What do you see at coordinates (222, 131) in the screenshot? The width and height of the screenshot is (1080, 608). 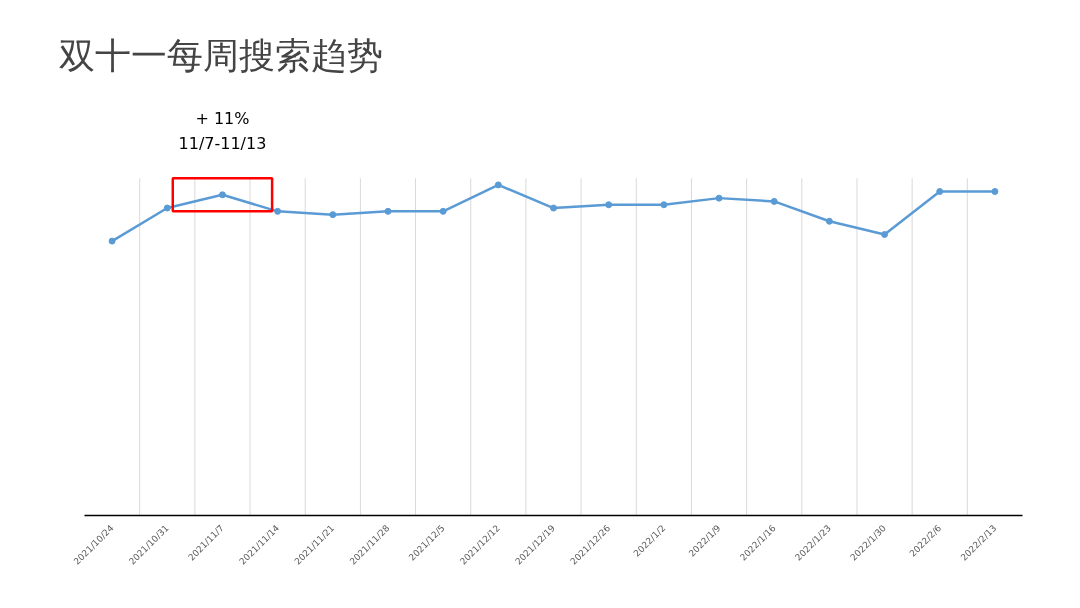 I see `annotation: + 11% 11/7-11/13` at bounding box center [222, 131].